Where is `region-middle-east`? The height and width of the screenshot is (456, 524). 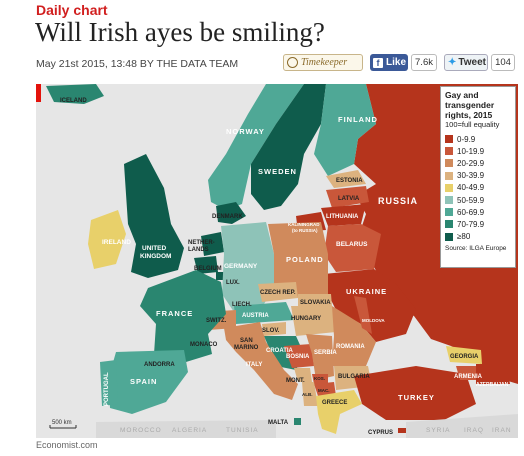
region-middle-east is located at coordinates (462, 426).